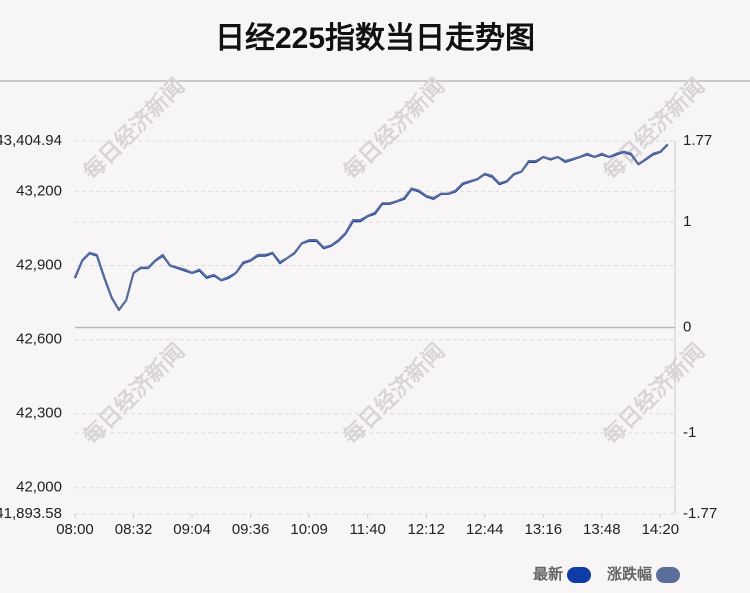  Describe the element at coordinates (689, 432) in the screenshot. I see `y2-tick-label: -1` at that location.